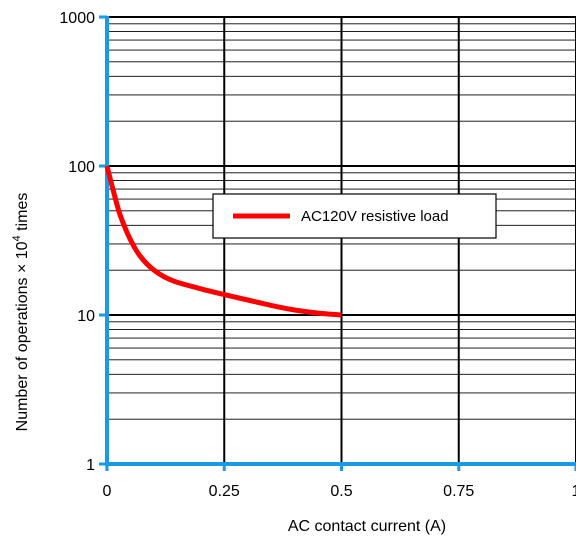 This screenshot has width=576, height=546. I want to click on y-axis-label-times: ×, so click(22, 268).